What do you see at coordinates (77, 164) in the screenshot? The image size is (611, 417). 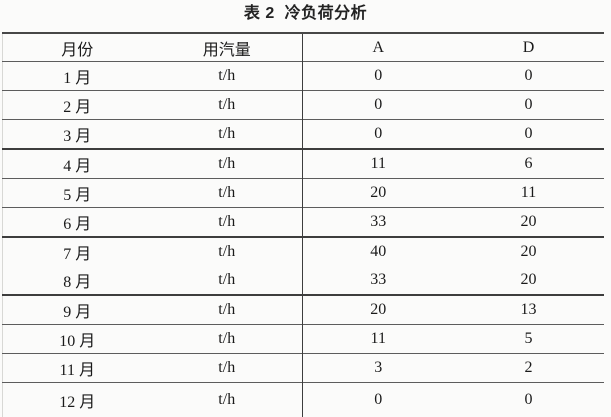 I see `month-cell: 4 月` at bounding box center [77, 164].